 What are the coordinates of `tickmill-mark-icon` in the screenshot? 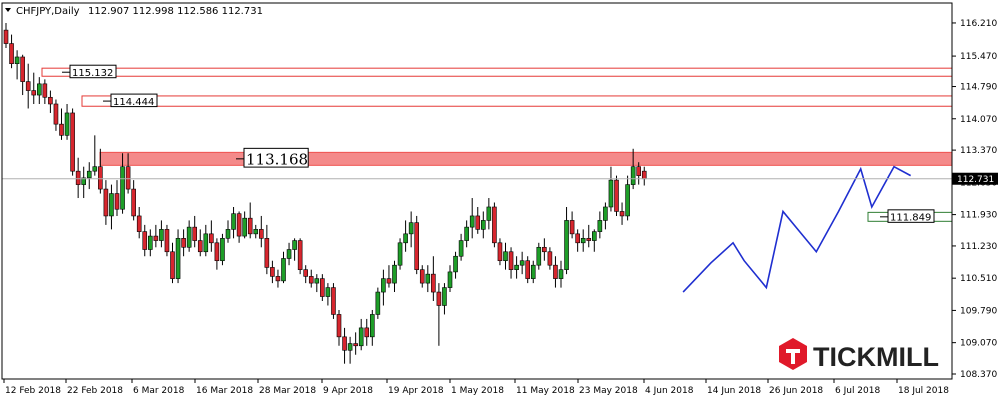 It's located at (793, 356).